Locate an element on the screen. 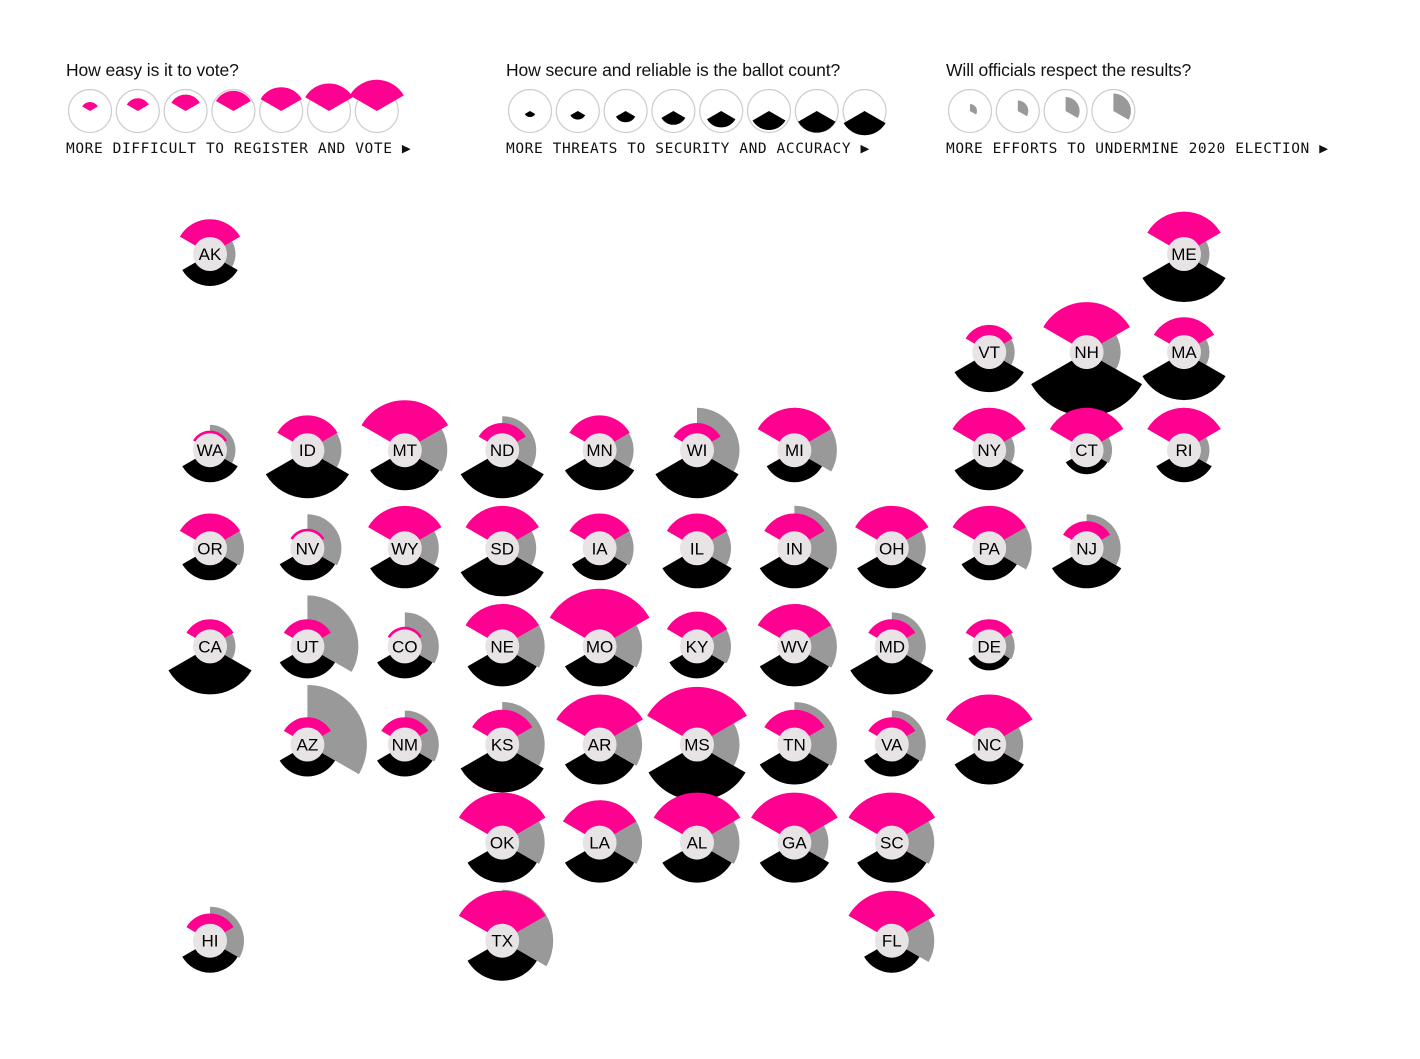 The image size is (1420, 1059). state-glyph-ok: OK is located at coordinates (502, 837).